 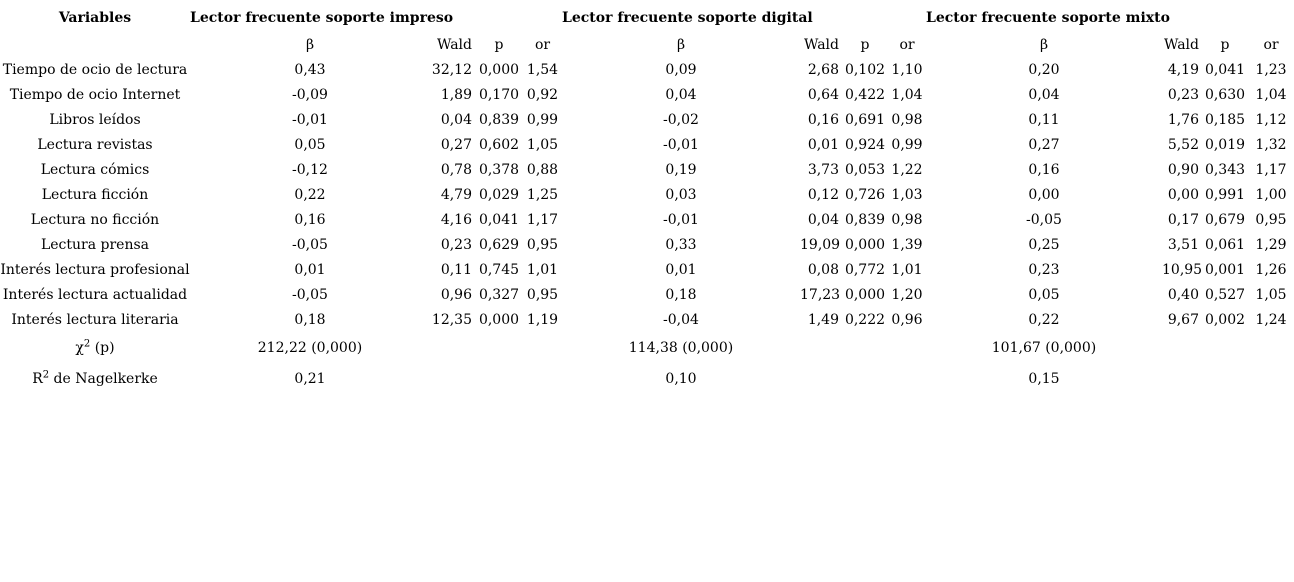 I want to click on chi2-impreso-value: 212,22 (0,000), so click(x=310, y=347).